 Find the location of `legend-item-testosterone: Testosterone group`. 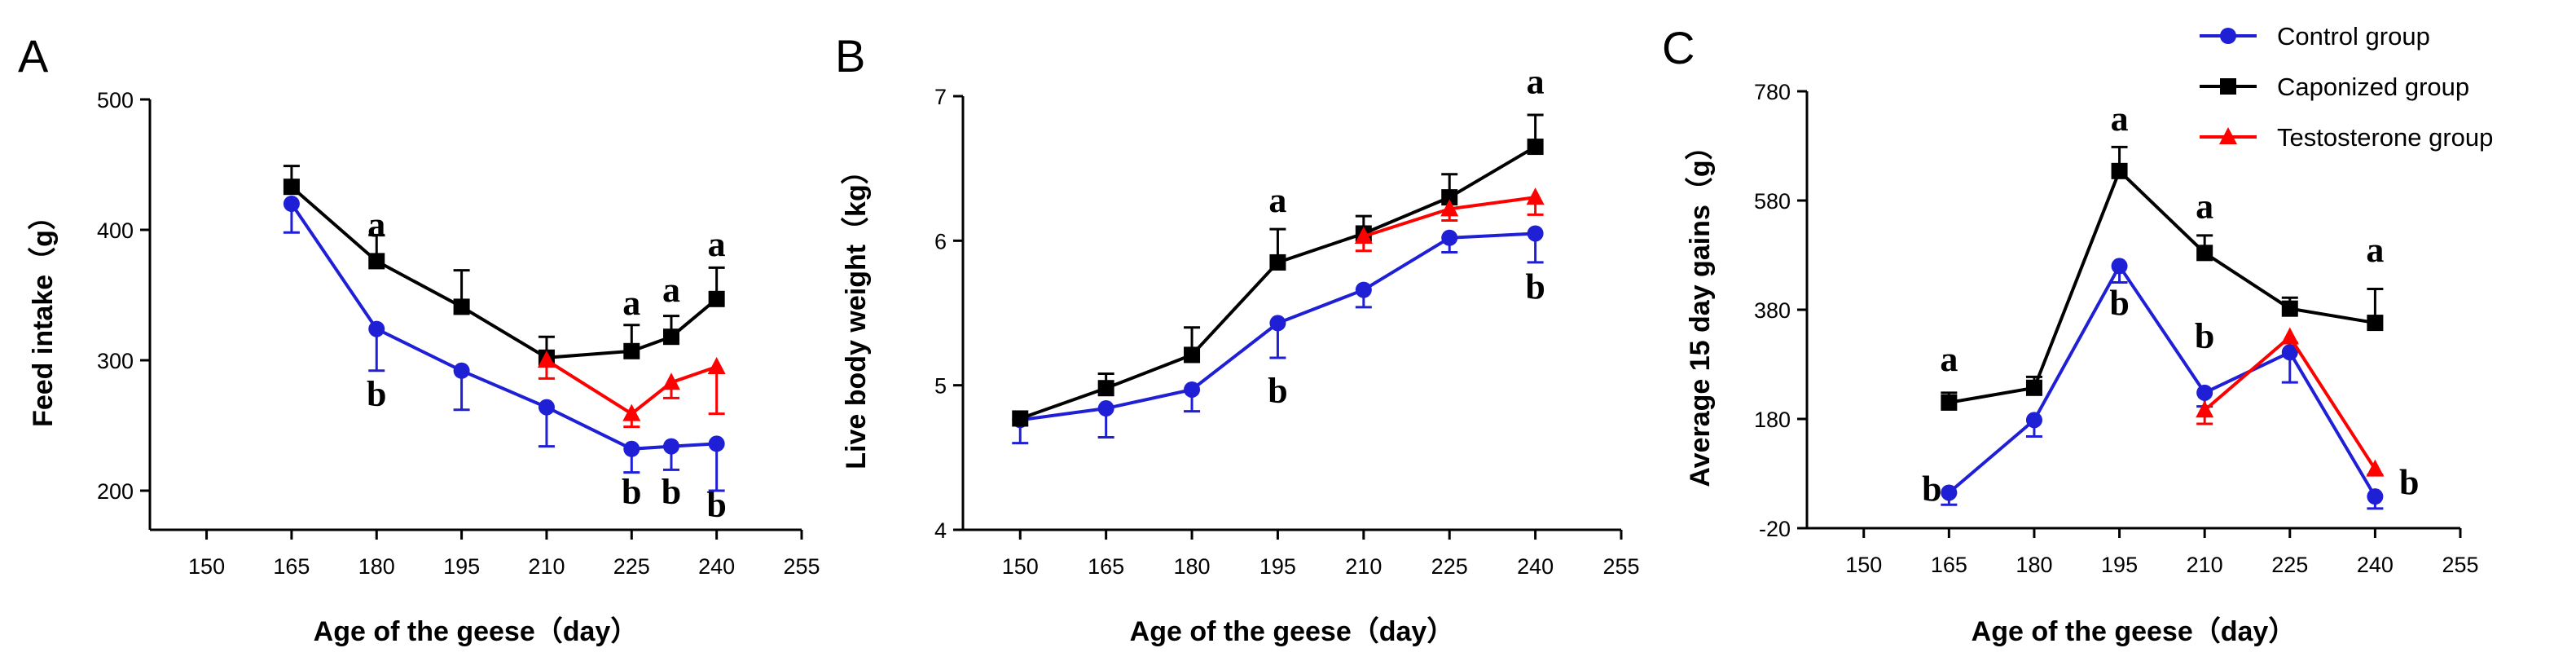

legend-item-testosterone: Testosterone group is located at coordinates (2346, 137).